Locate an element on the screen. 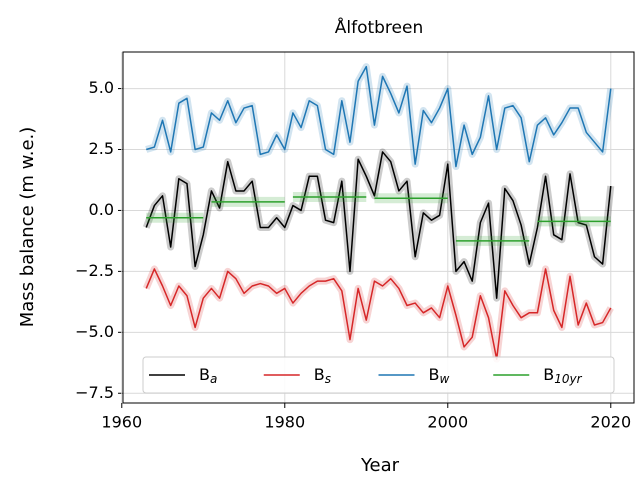 Image resolution: width=638 pixels, height=477 pixels. y-tick-label: −7.5 is located at coordinates (94, 392).